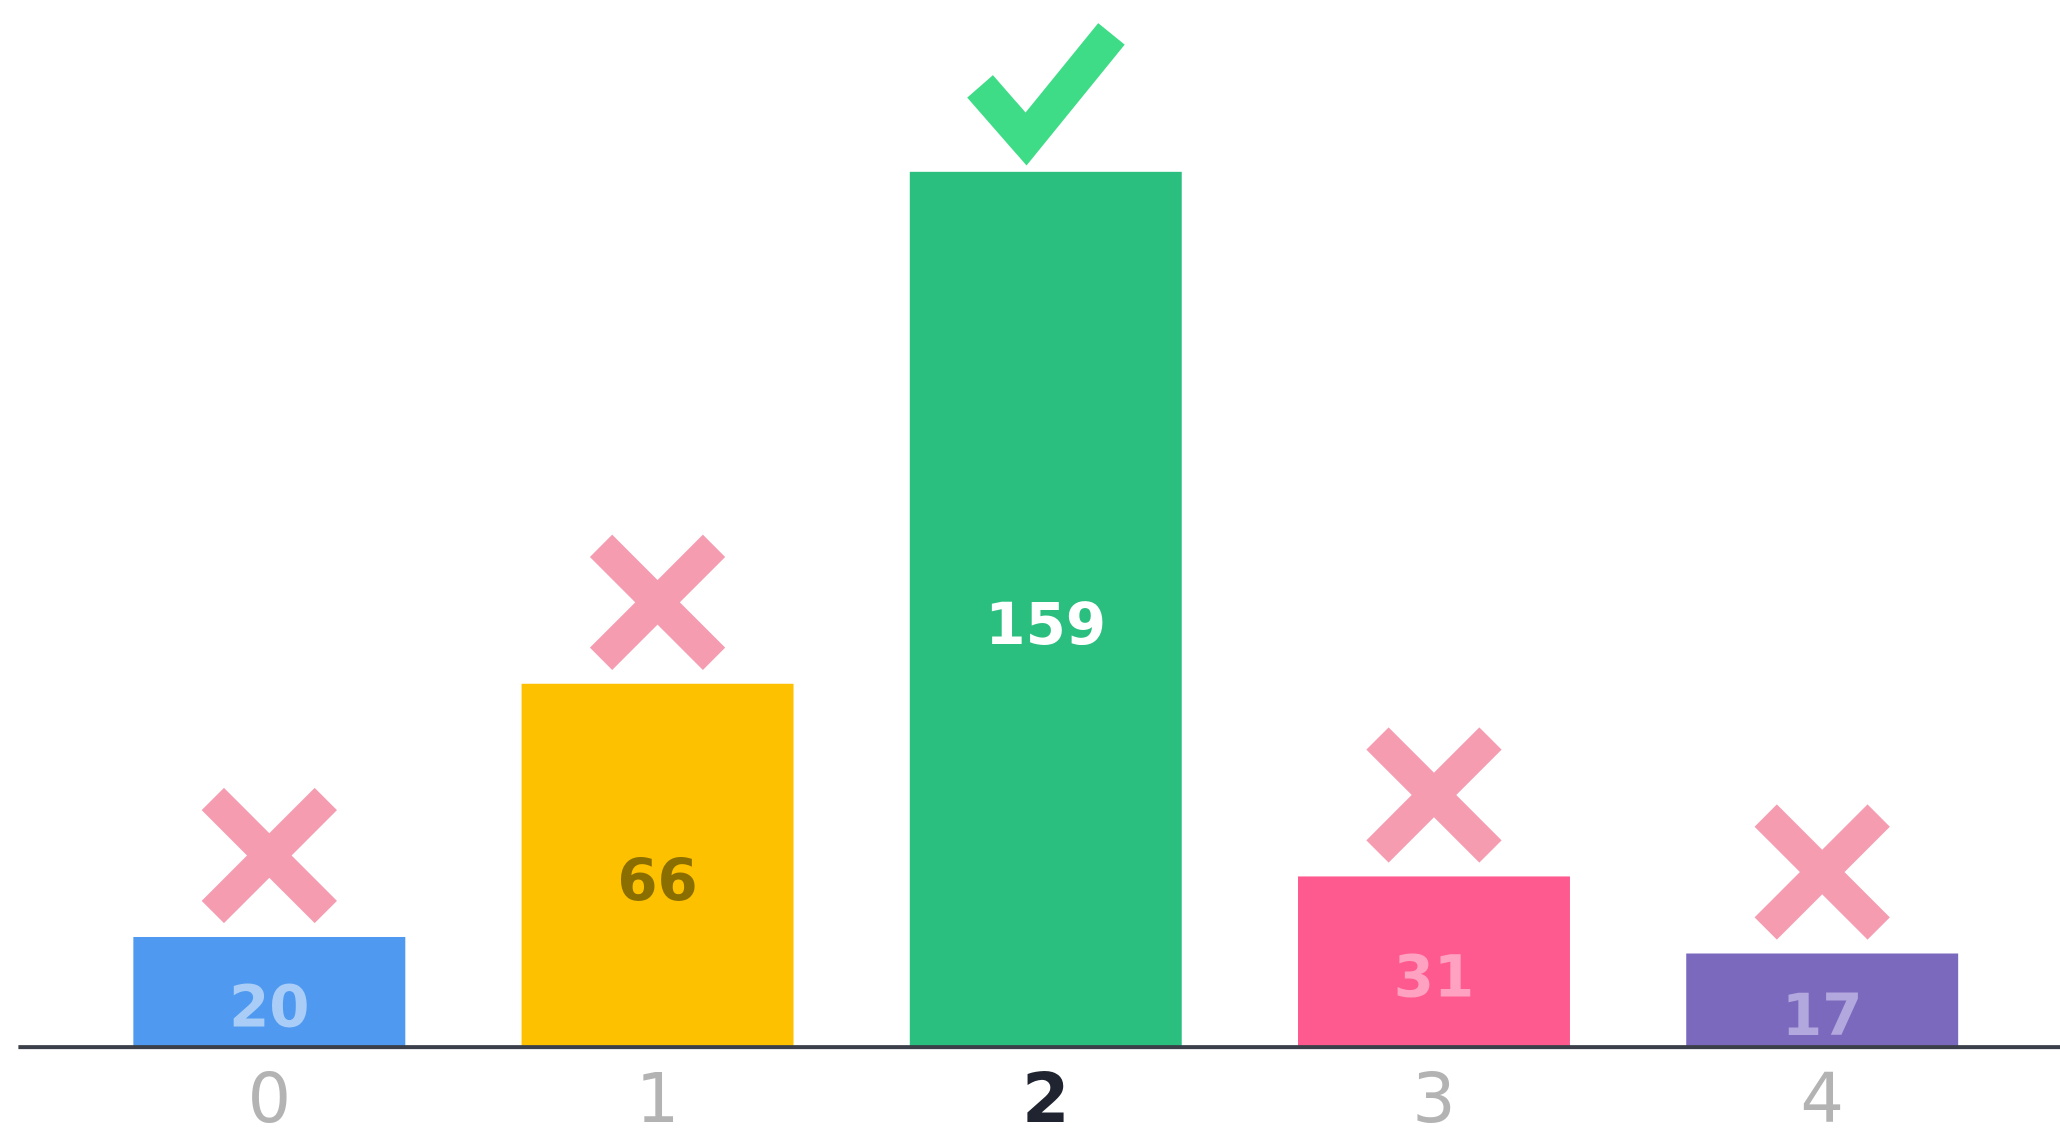 This screenshot has width=2060, height=1134. I want to click on correct-check, so click(1046, 94).